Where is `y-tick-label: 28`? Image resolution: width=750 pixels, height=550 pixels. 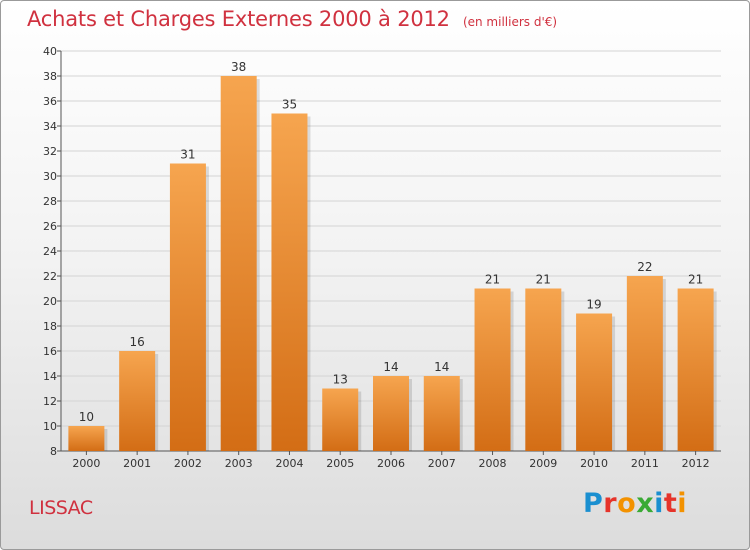 y-tick-label: 28 is located at coordinates (50, 201).